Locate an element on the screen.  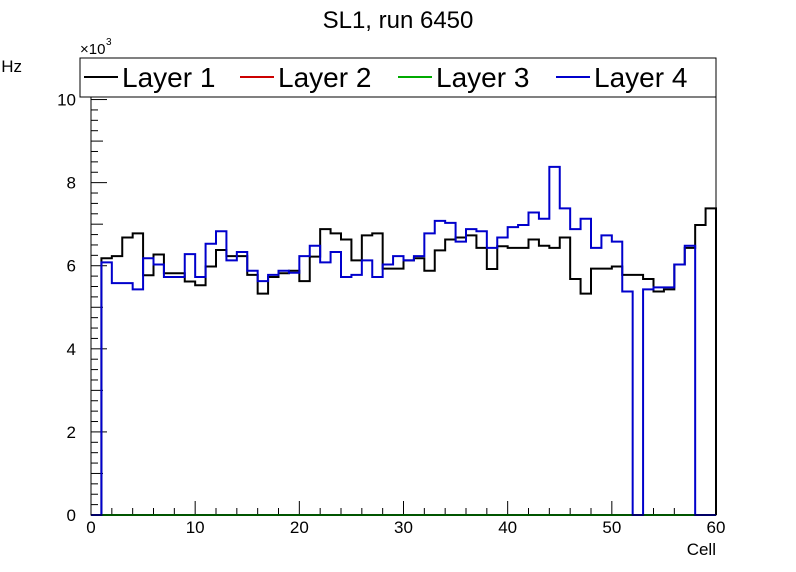
legend: Layer 1 Layer 2 Layer 3 Layer 4 is located at coordinates (398, 77).